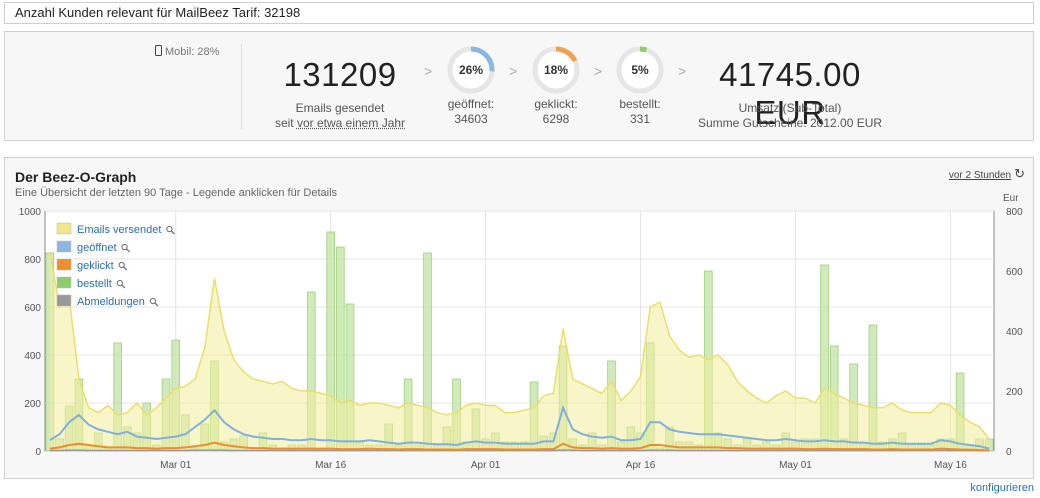  I want to click on opened-count: 34603, so click(471, 119).